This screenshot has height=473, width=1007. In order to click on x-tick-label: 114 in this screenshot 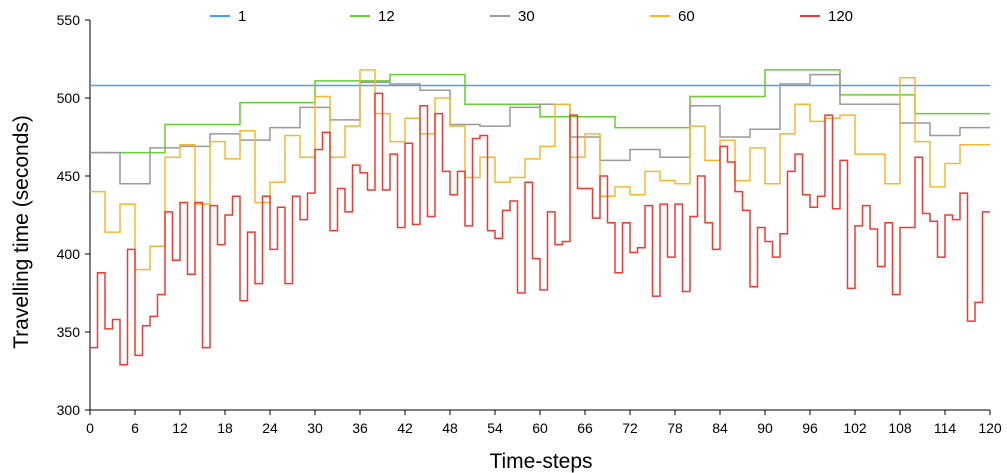, I will do `click(945, 428)`.